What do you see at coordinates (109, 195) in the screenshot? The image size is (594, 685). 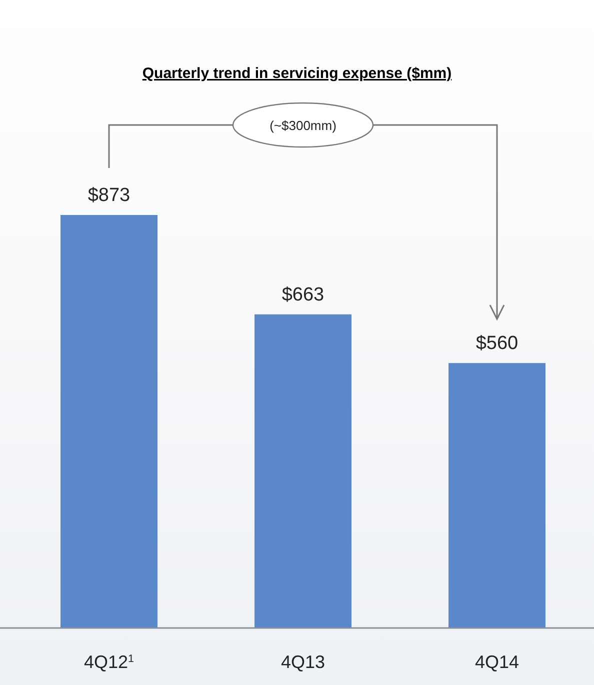 I see `data-label: $873` at bounding box center [109, 195].